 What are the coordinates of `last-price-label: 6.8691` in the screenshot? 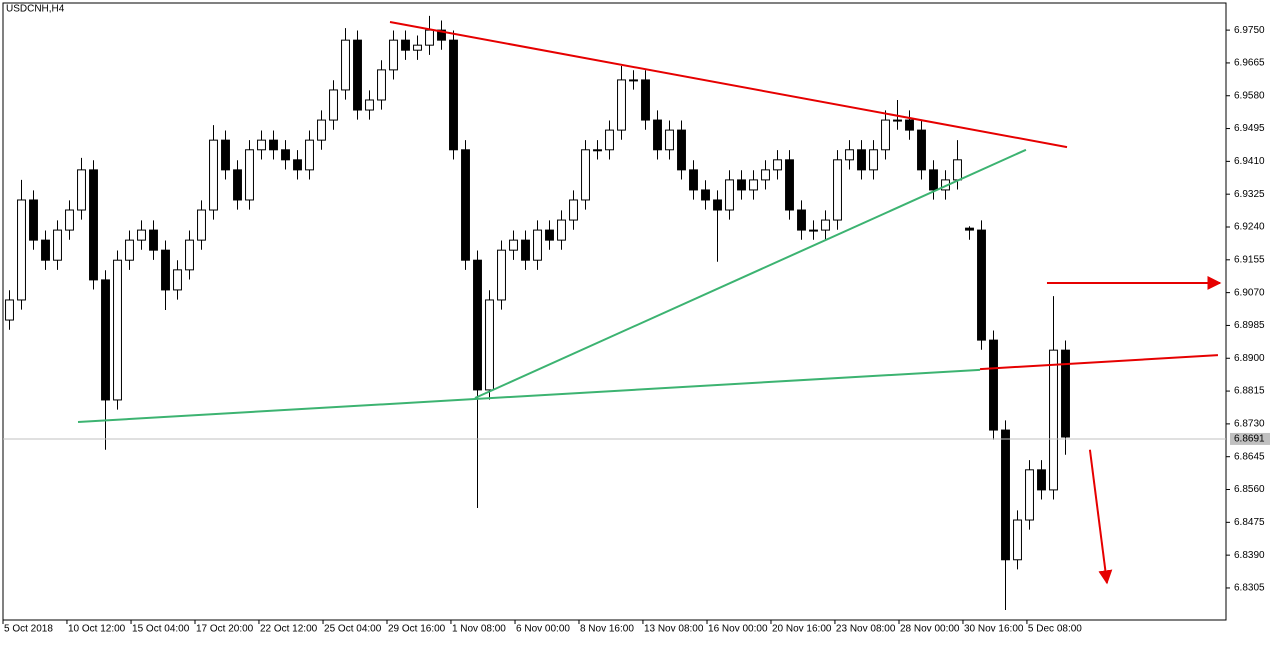 It's located at (1249, 439).